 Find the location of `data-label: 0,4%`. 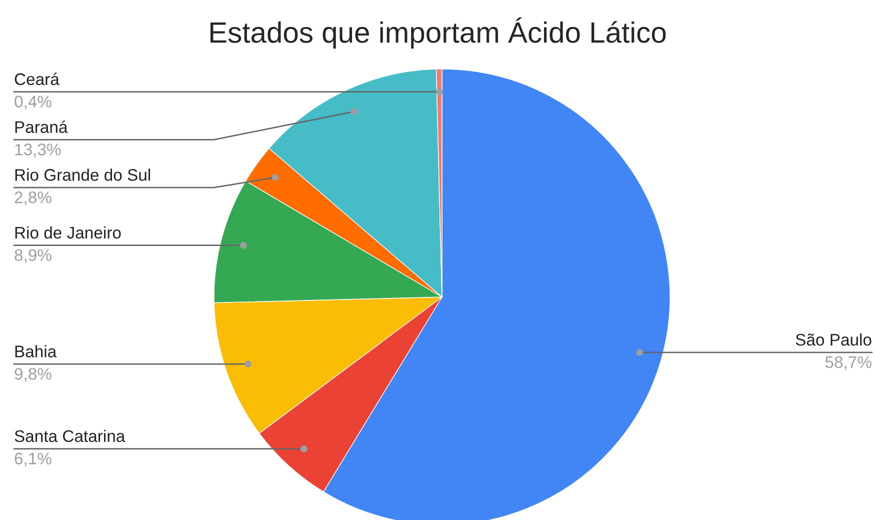

data-label: 0,4% is located at coordinates (33, 103).